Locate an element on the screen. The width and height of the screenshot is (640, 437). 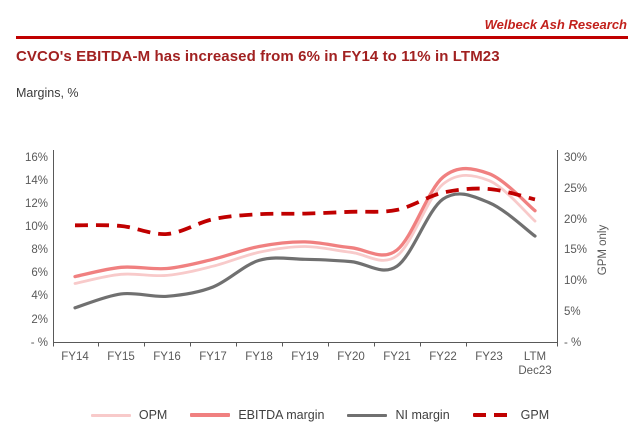
x-axis-label: FY20 is located at coordinates (351, 357).